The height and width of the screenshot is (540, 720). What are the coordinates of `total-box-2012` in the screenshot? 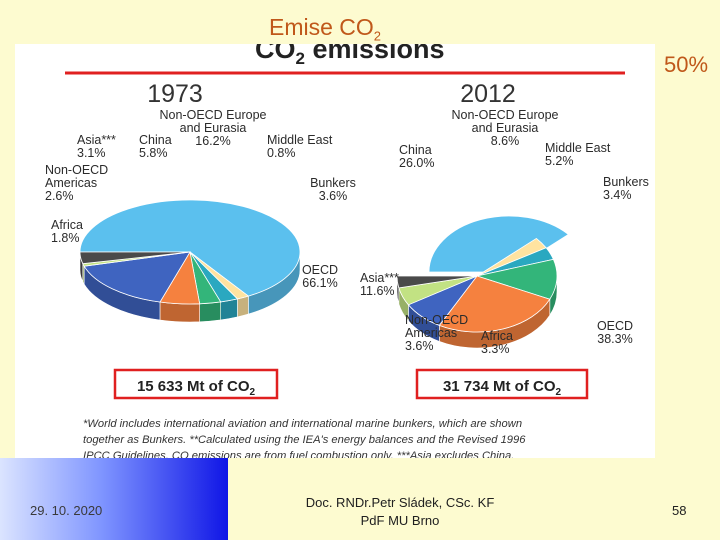 It's located at (502, 384).